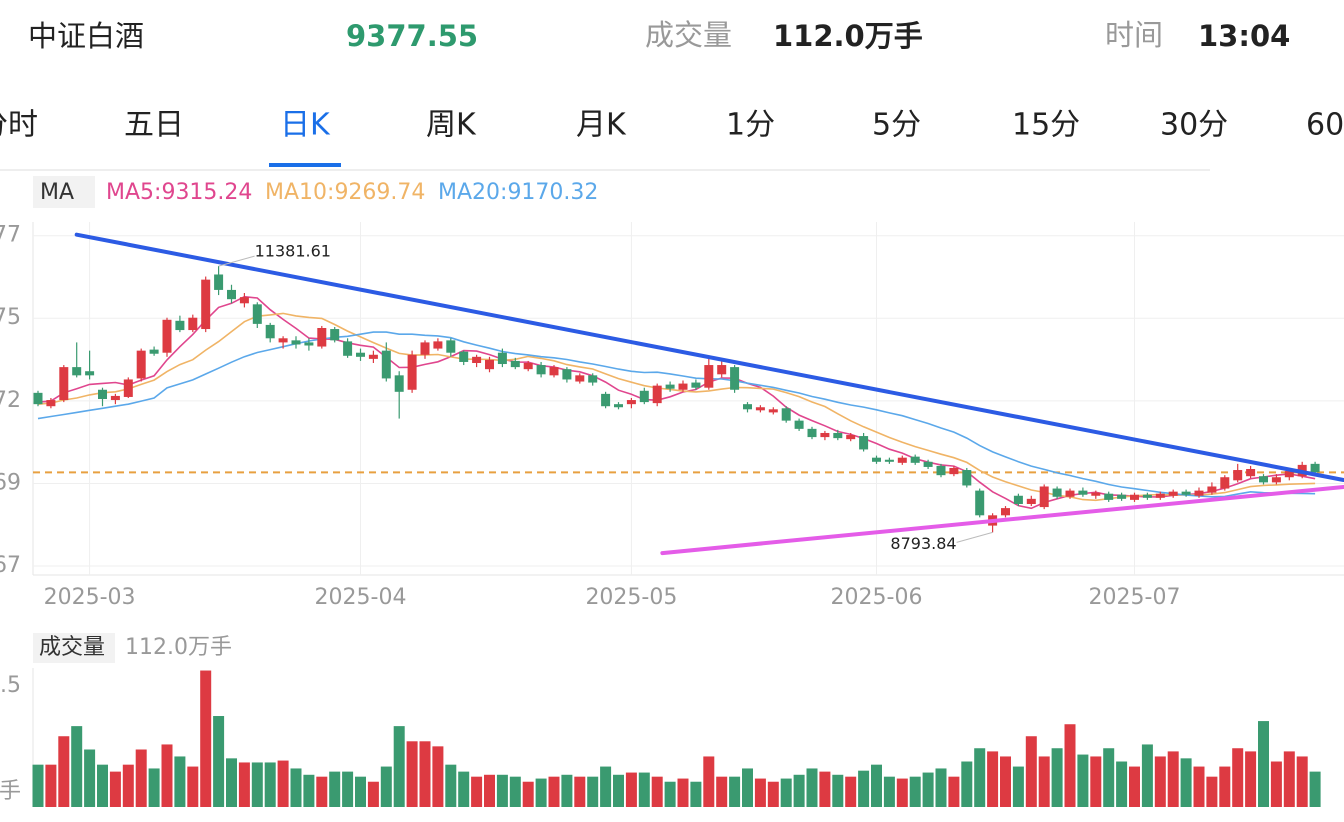 Image resolution: width=1344 pixels, height=822 pixels. I want to click on tab: 周K, so click(451, 125).